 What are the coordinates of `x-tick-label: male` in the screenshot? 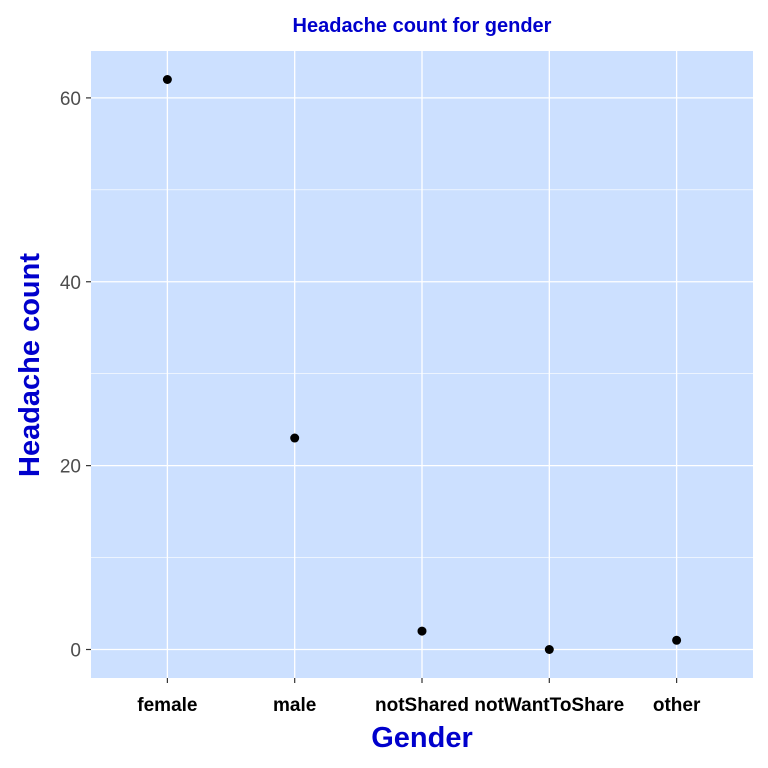 It's located at (294, 705).